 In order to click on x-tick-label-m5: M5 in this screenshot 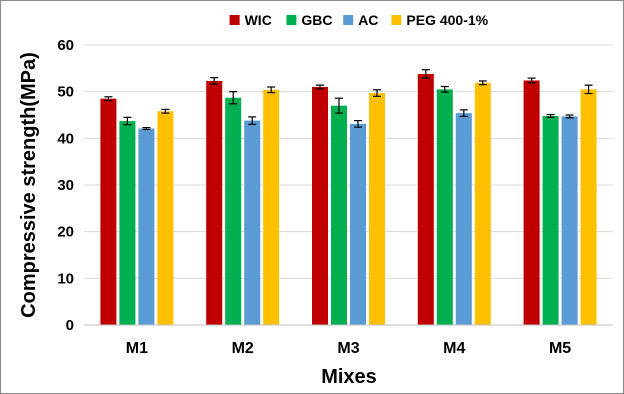, I will do `click(560, 348)`.